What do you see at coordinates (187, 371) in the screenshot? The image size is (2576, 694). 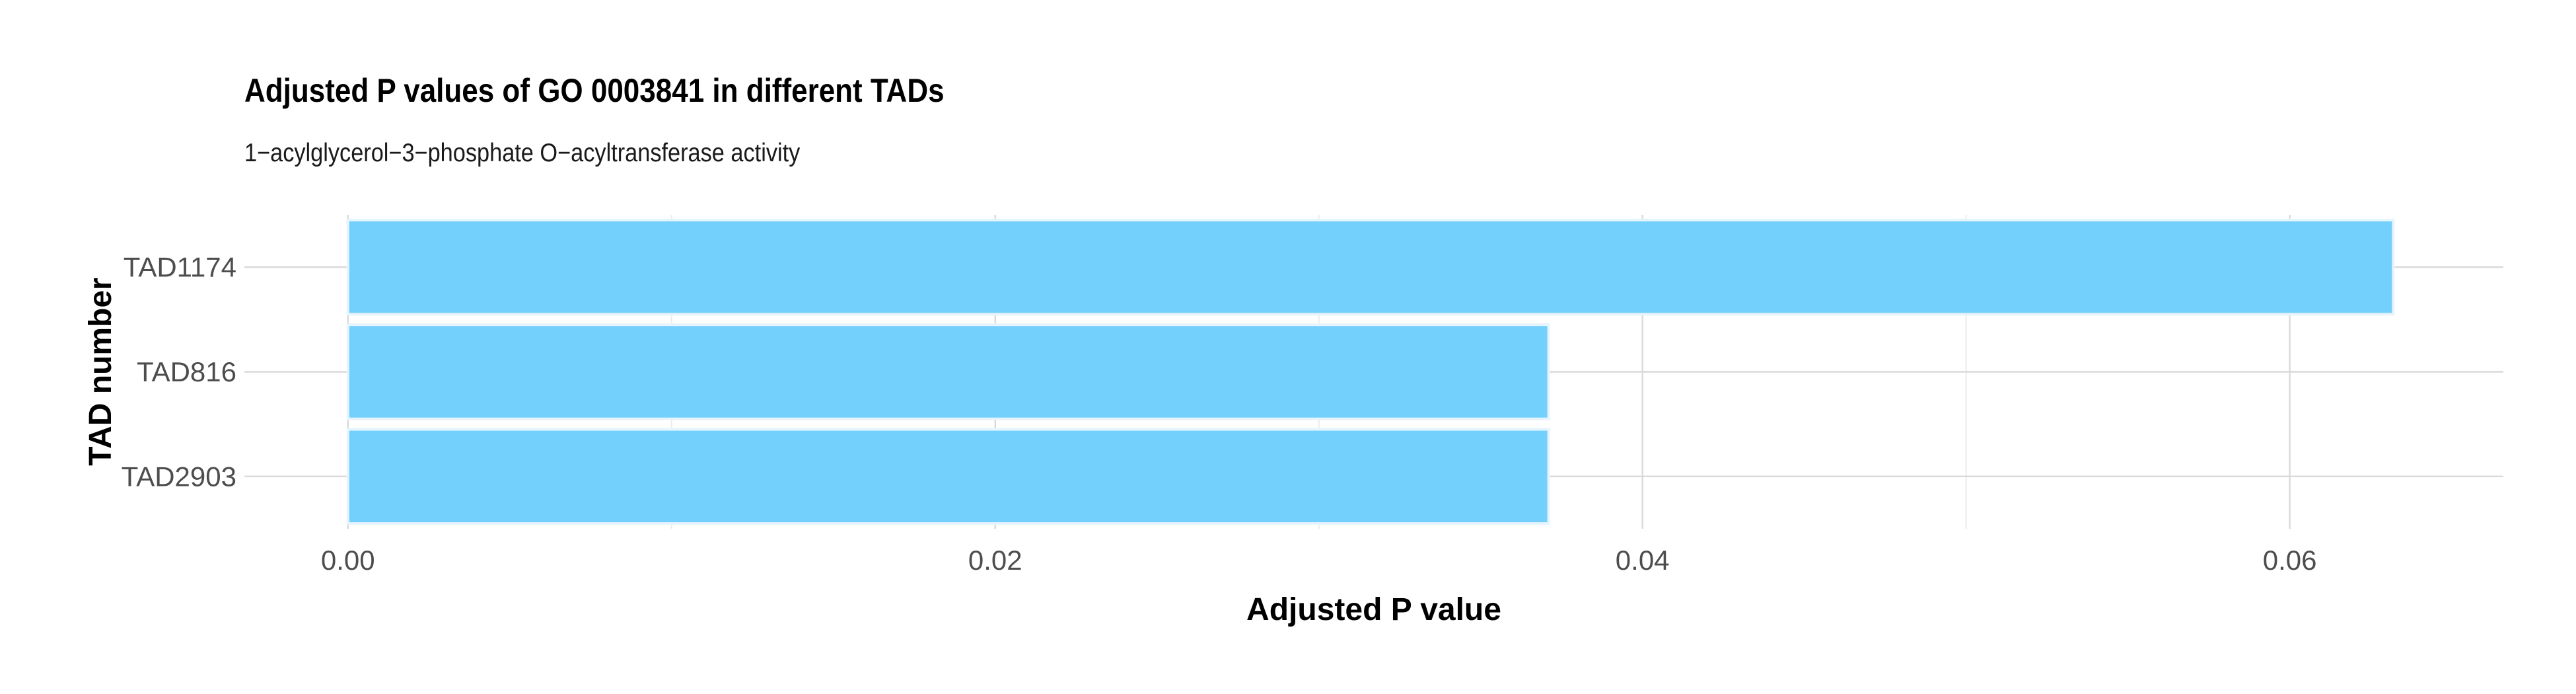 I see `y-tick-label: TAD816` at bounding box center [187, 371].